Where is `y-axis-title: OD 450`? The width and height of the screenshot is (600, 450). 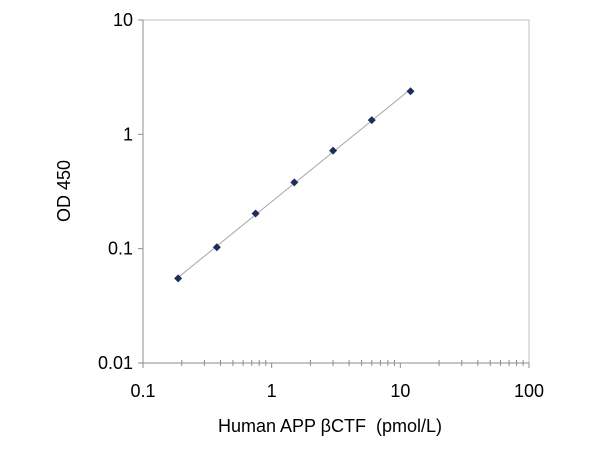
y-axis-title: OD 450 is located at coordinates (64, 191).